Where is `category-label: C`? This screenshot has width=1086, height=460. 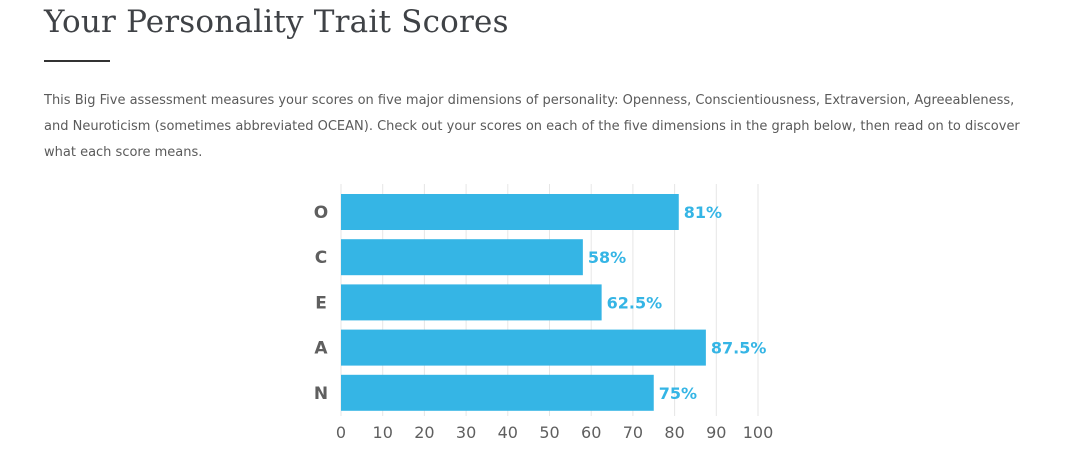
category-label: C is located at coordinates (321, 258).